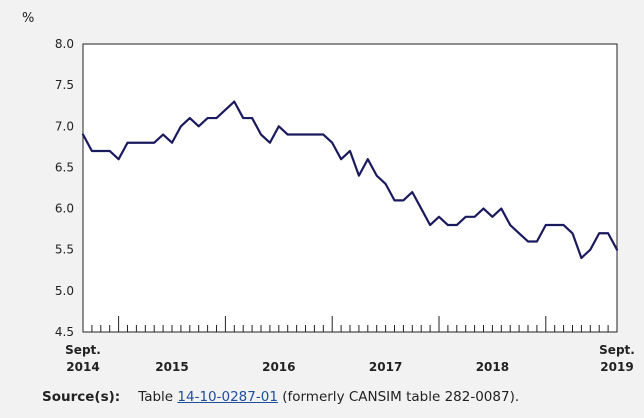 The height and width of the screenshot is (418, 644). I want to click on y-tick-label: 4.5, so click(64, 332).